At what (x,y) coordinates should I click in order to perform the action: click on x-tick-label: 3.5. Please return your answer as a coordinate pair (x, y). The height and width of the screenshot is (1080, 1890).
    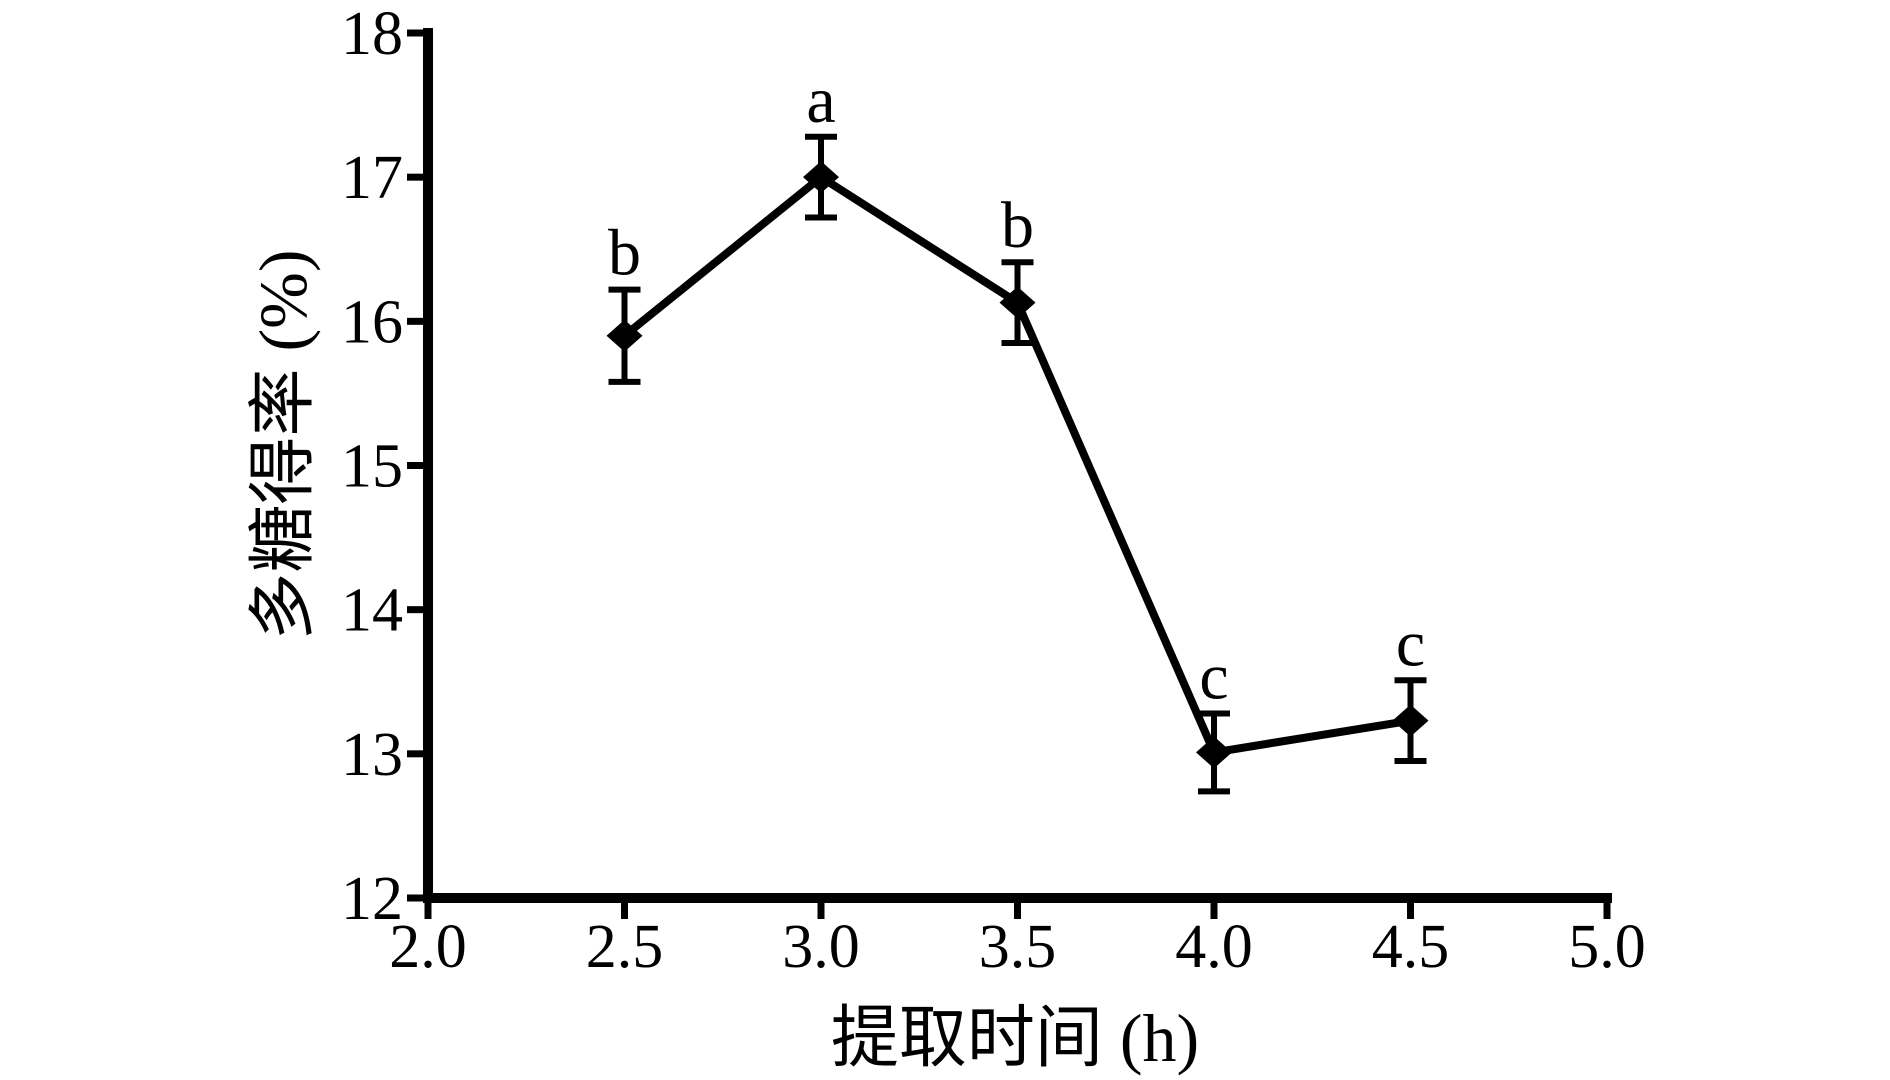
    Looking at the image, I should click on (1018, 947).